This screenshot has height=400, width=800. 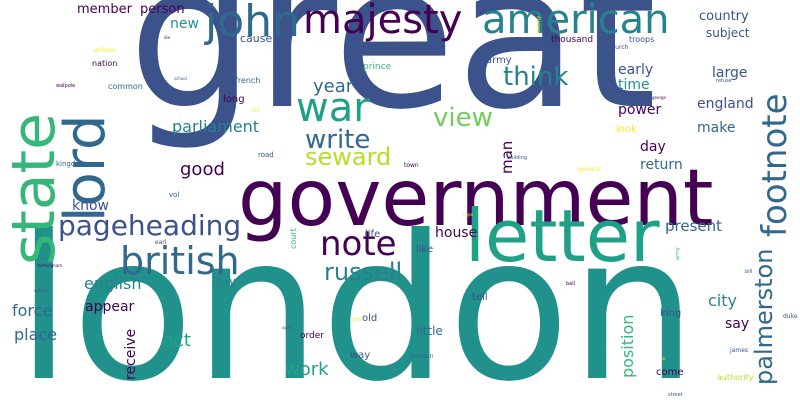 What do you see at coordinates (539, 24) in the screenshot?
I see `word-enemy: enemy` at bounding box center [539, 24].